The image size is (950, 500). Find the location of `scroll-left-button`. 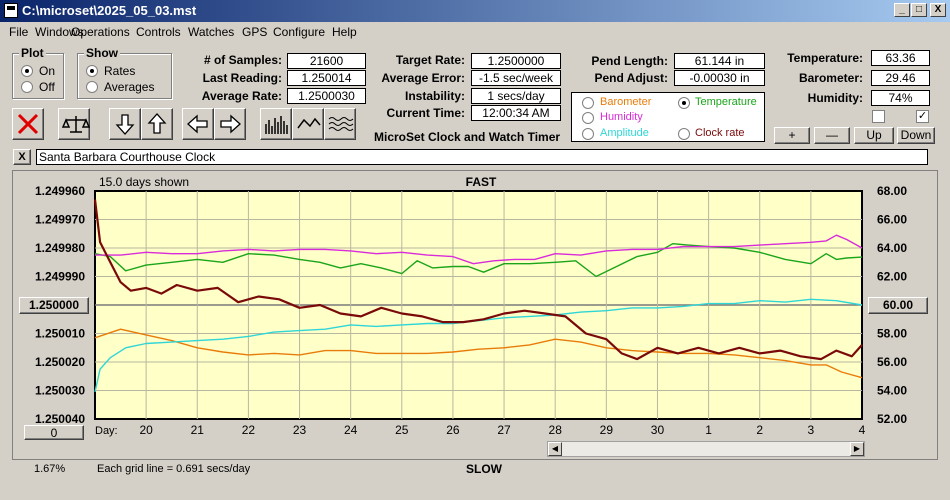

scroll-left-button is located at coordinates (198, 124).